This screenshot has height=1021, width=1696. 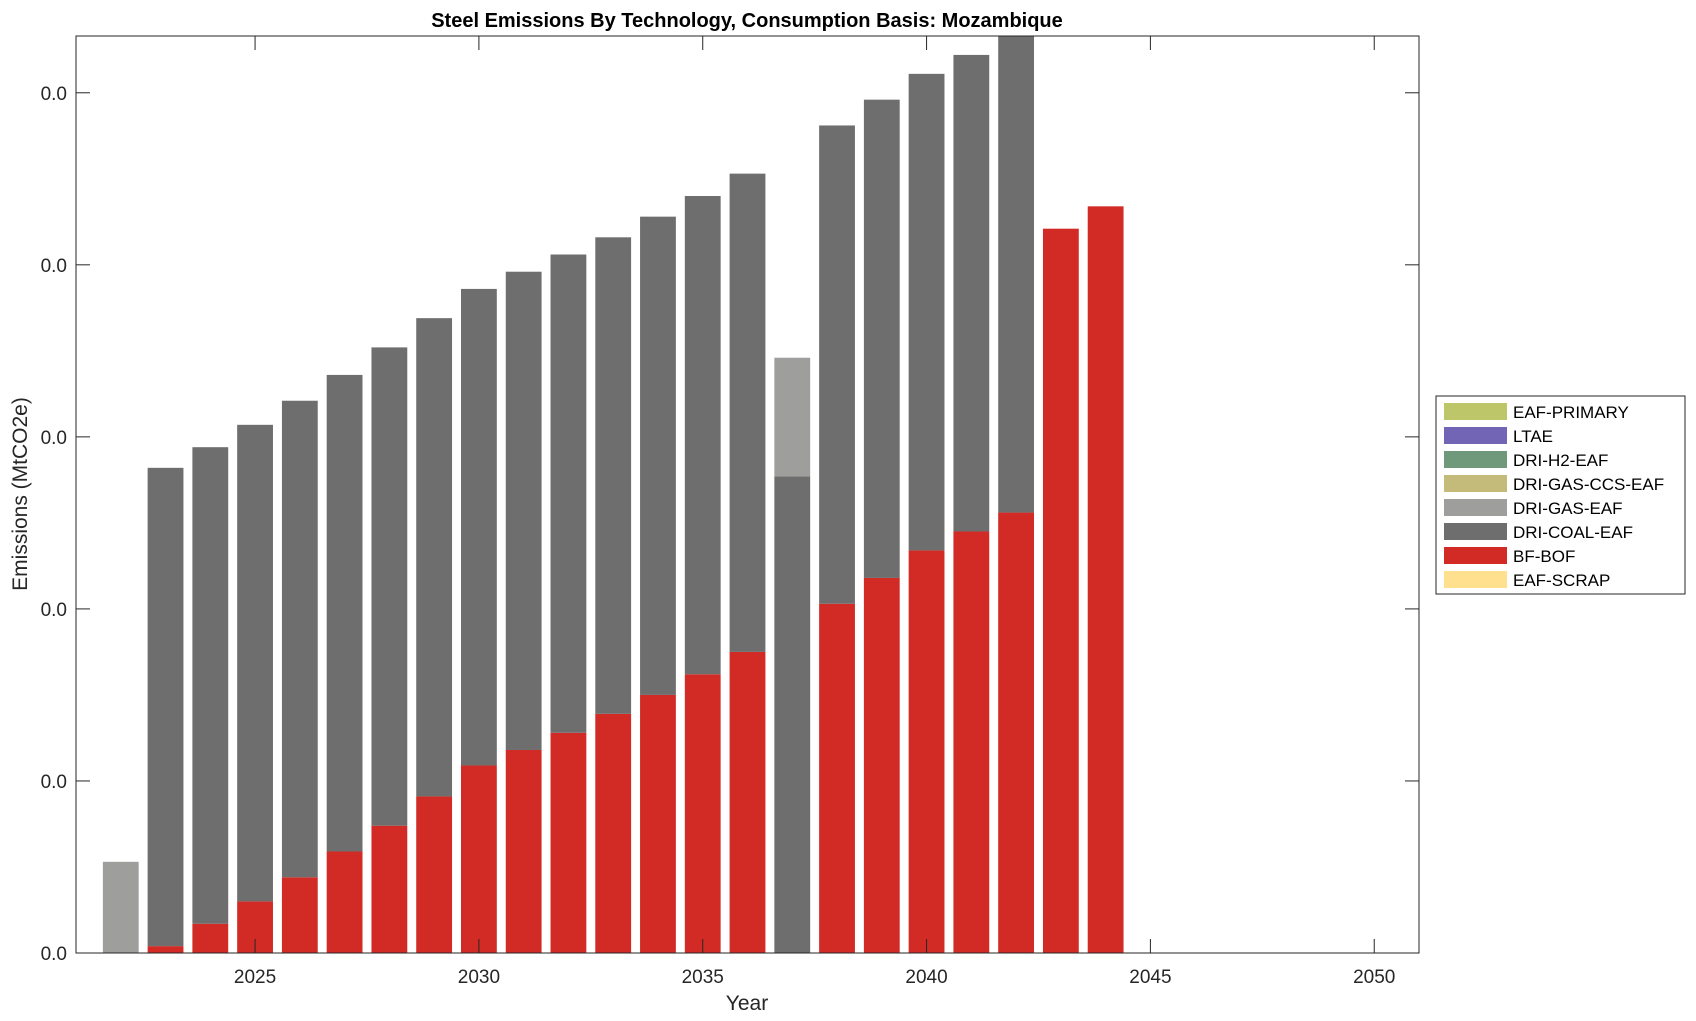 What do you see at coordinates (523, 510) in the screenshot?
I see `bar-dri-coal-eaf-2031` at bounding box center [523, 510].